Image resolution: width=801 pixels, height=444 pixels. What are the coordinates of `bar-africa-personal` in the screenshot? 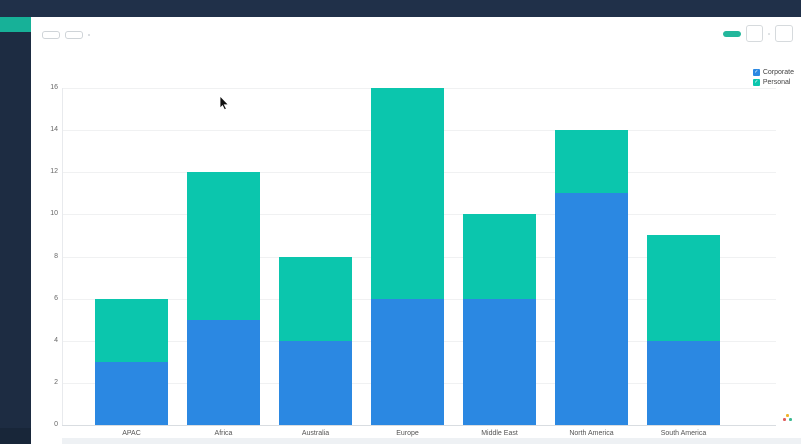 It's located at (223, 246).